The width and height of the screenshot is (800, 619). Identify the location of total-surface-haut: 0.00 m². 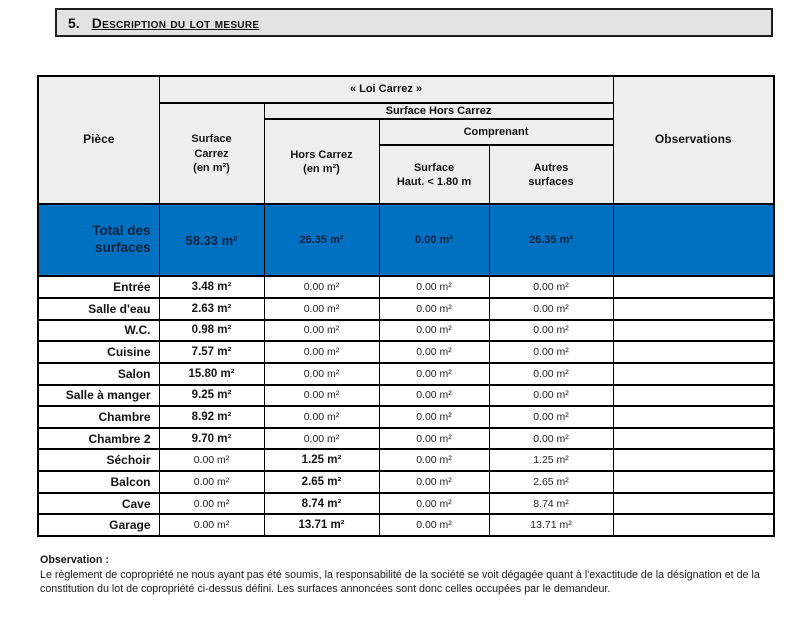
(434, 240).